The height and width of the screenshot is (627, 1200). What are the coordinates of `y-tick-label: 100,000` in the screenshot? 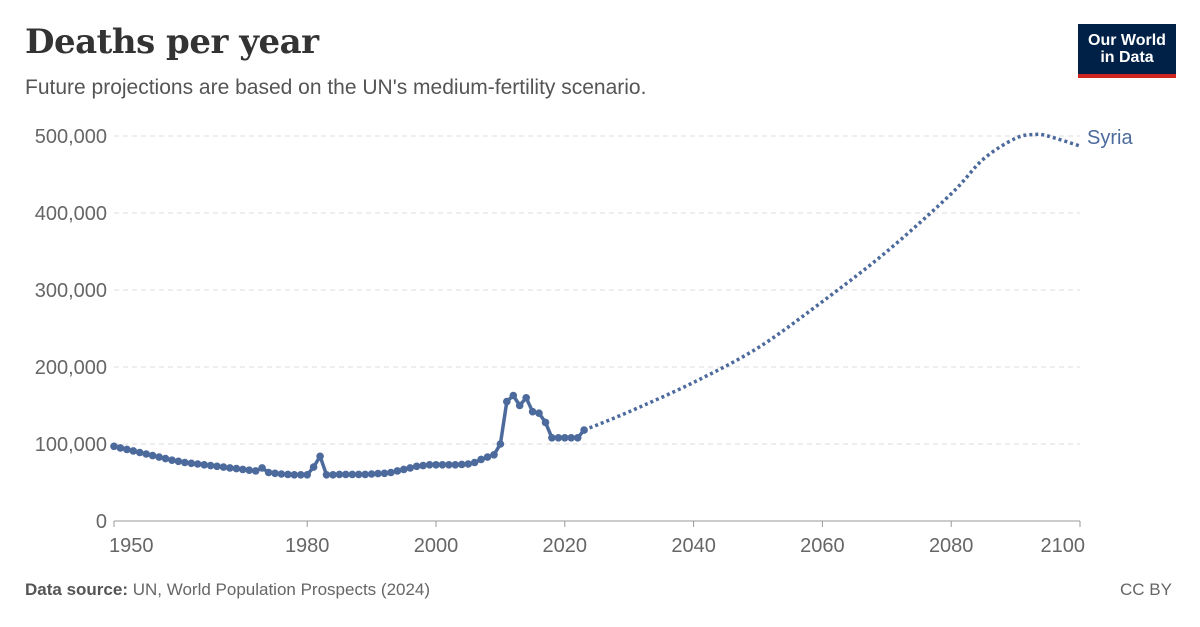 It's located at (71, 445).